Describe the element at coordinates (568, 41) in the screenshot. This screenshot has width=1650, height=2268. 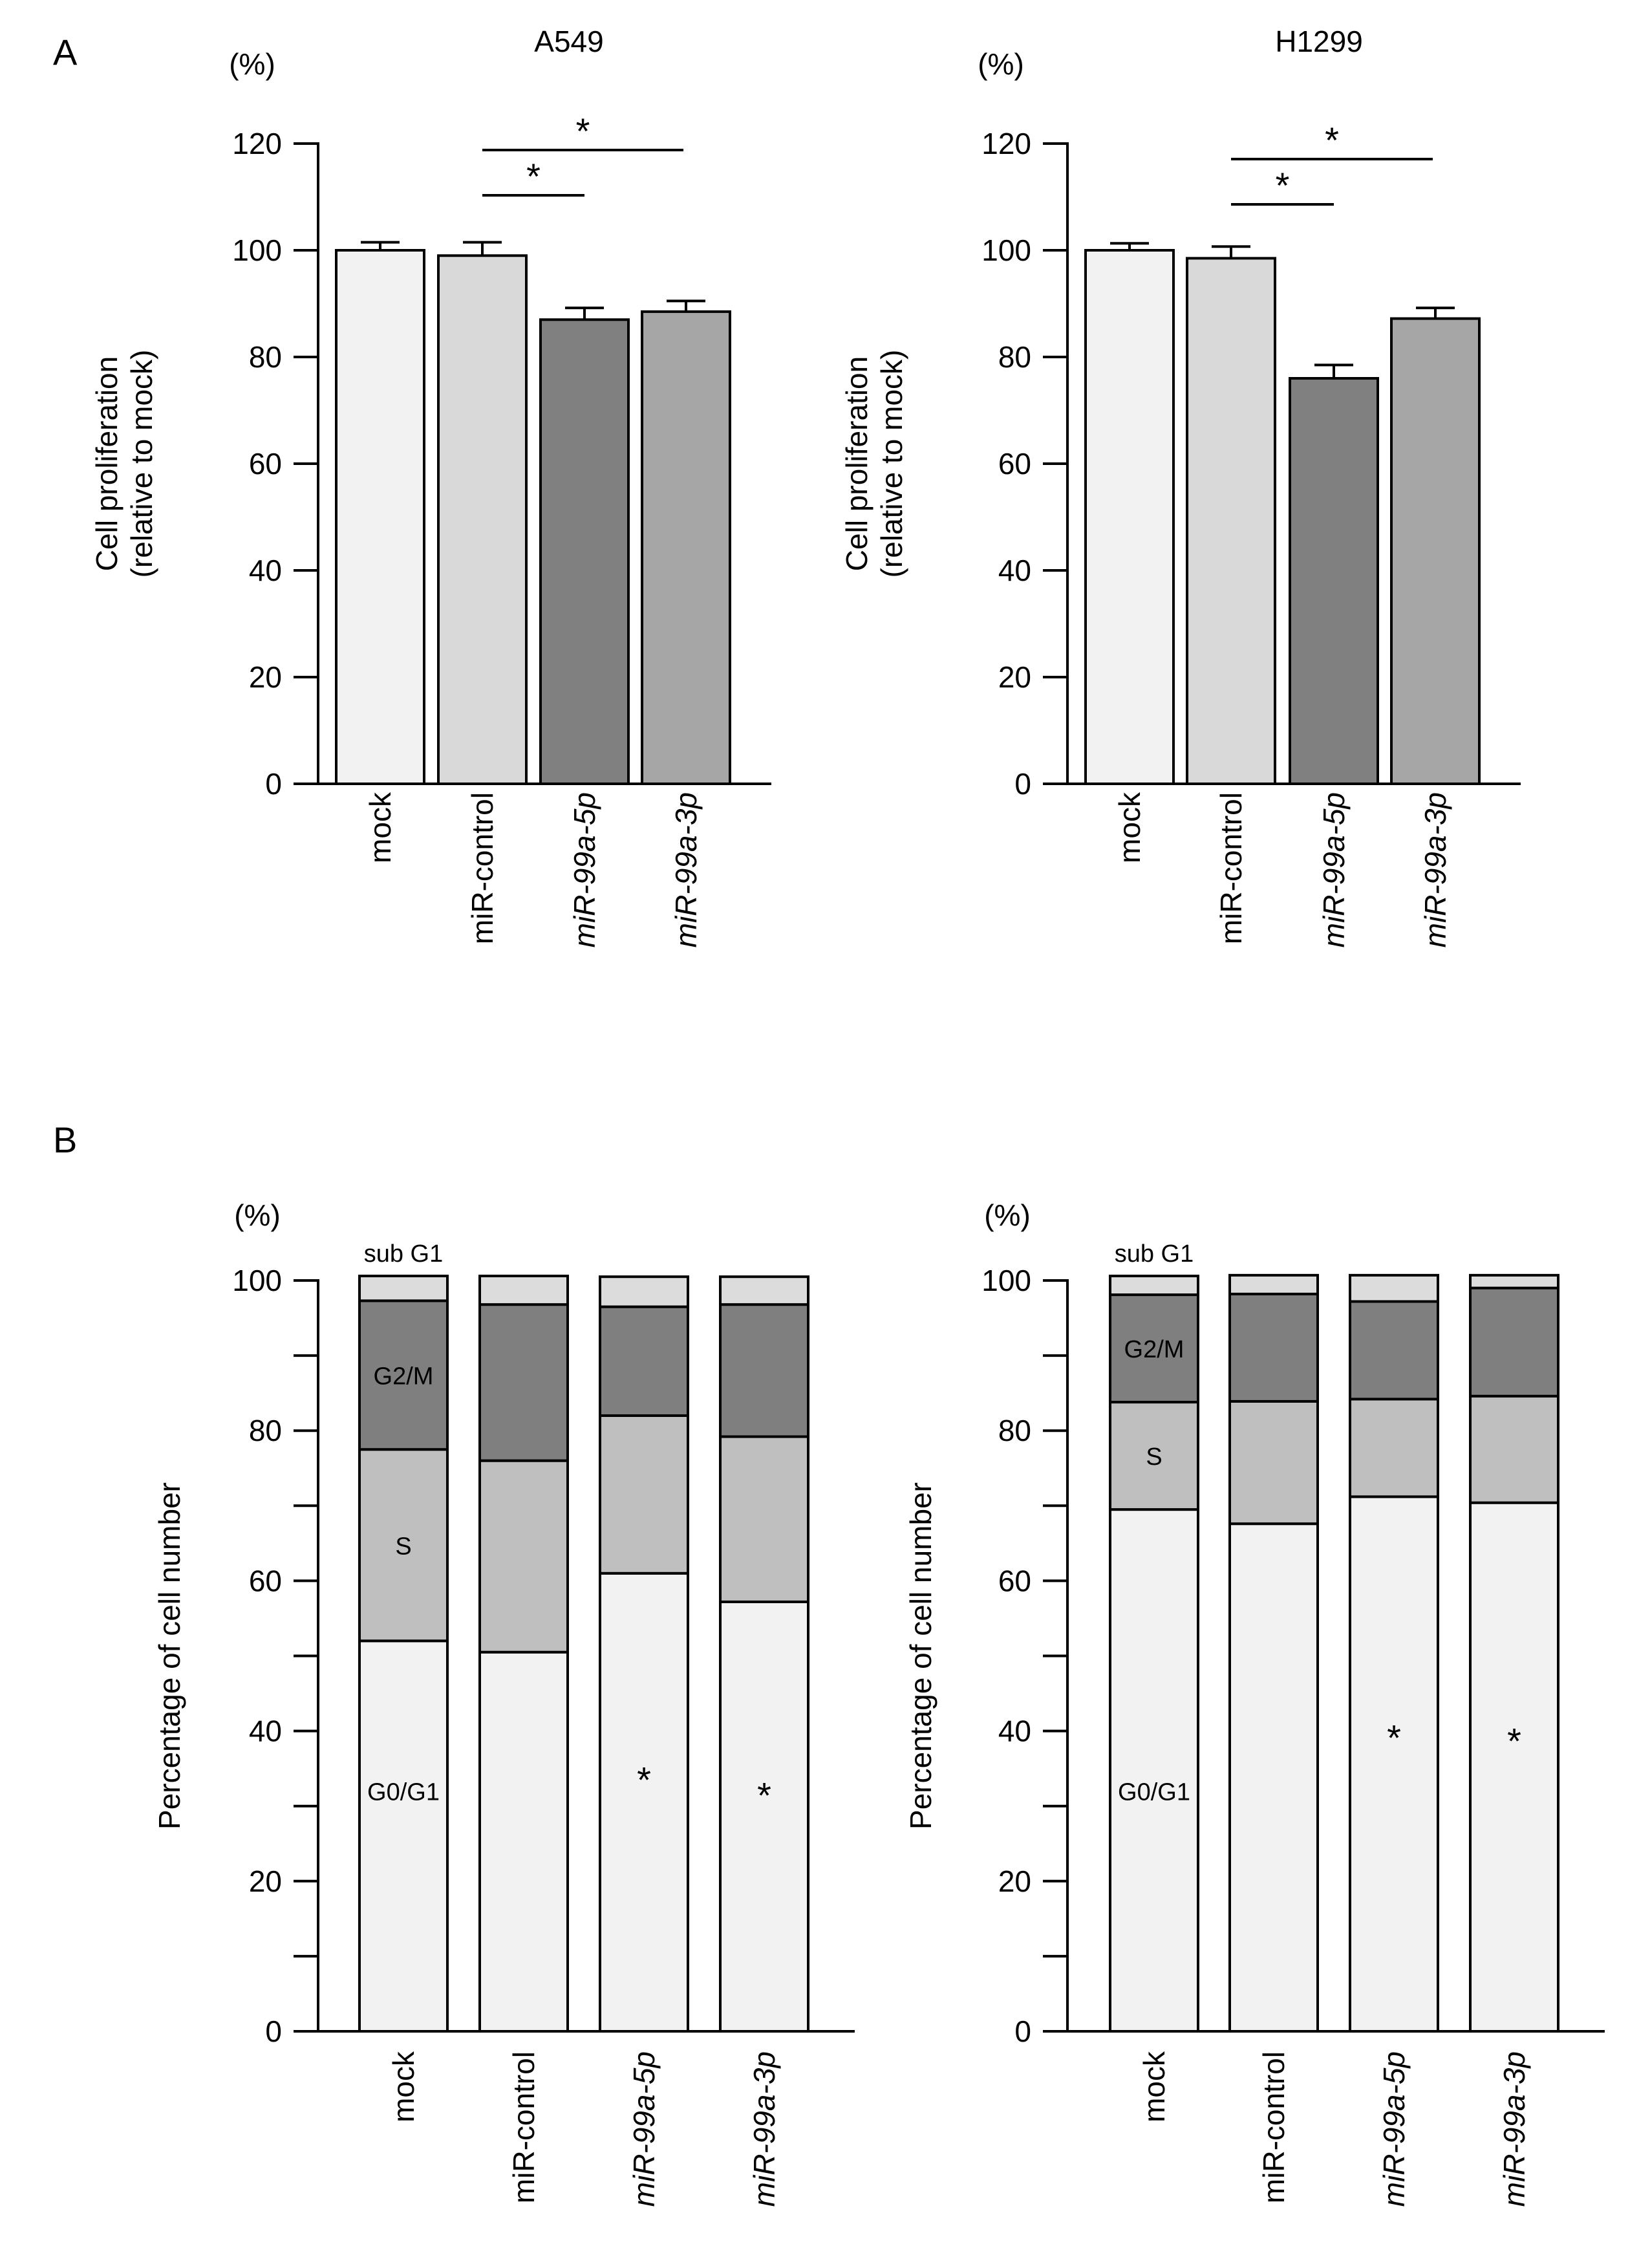
I see `chart-title: A549` at that location.